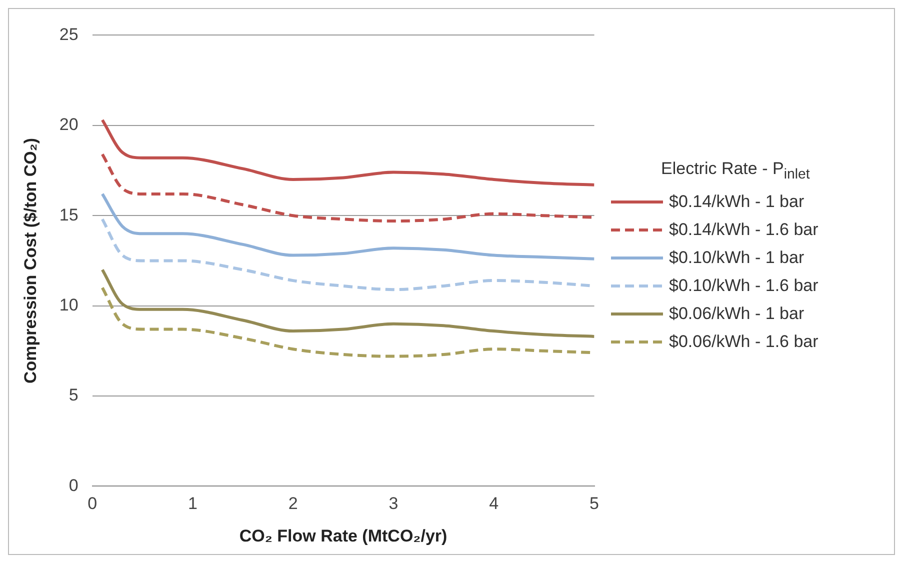 Image resolution: width=903 pixels, height=565 pixels. What do you see at coordinates (93, 504) in the screenshot?
I see `x-tick-label: 0` at bounding box center [93, 504].